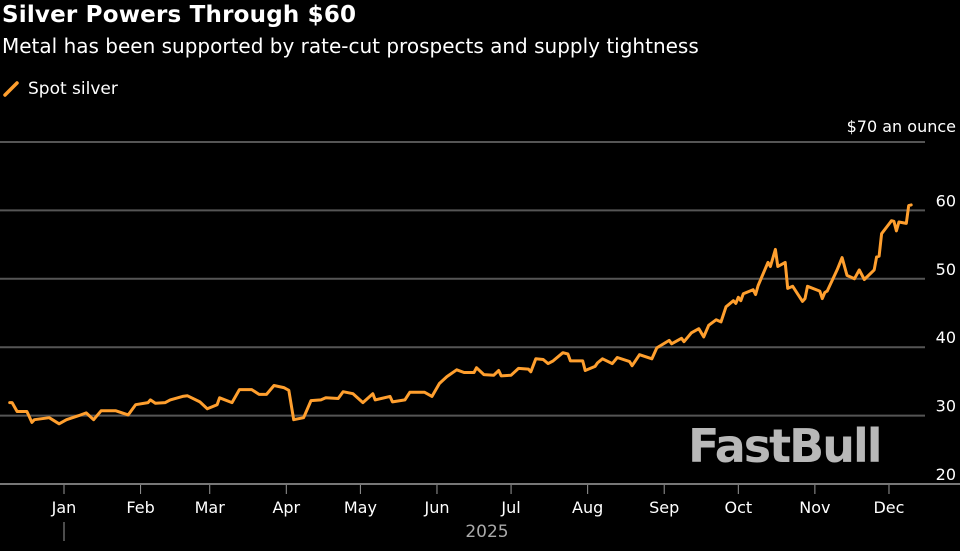 The width and height of the screenshot is (960, 551). I want to click on x-tick-label: Jan, so click(64, 507).